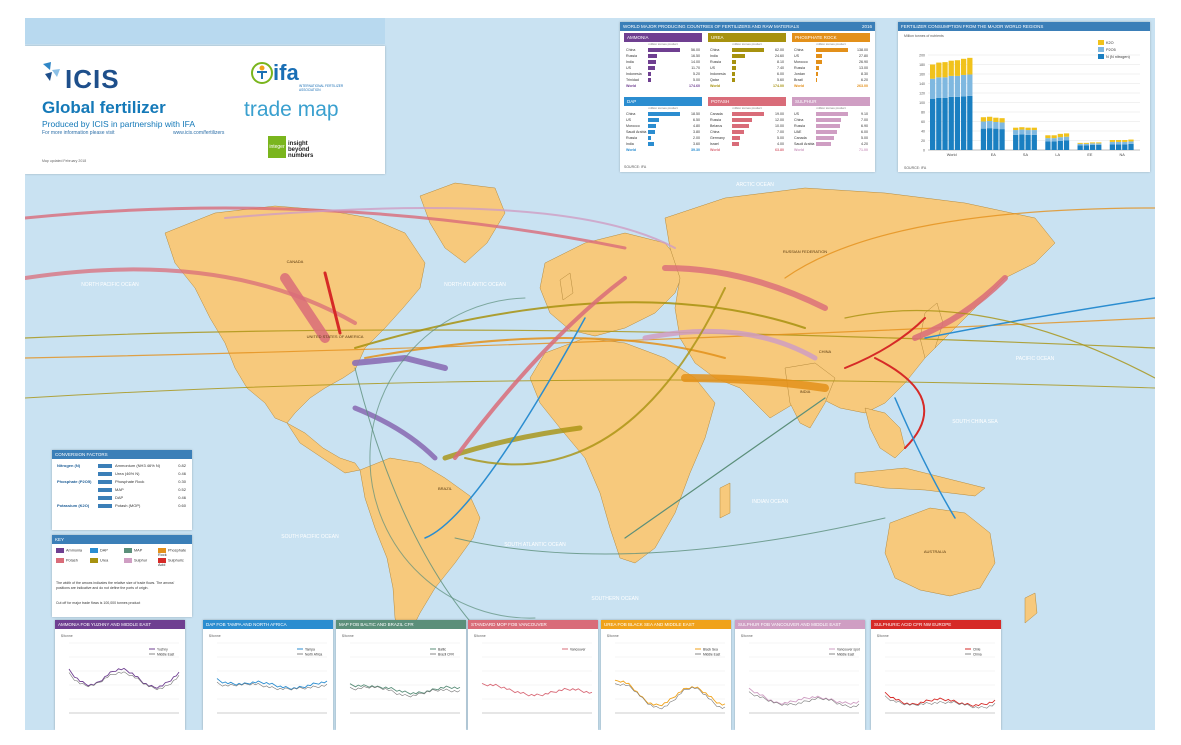 The image size is (1181, 745). Describe the element at coordinates (663, 132) in the screenshot. I see `table-row: Saudi Arabia 3.80` at that location.